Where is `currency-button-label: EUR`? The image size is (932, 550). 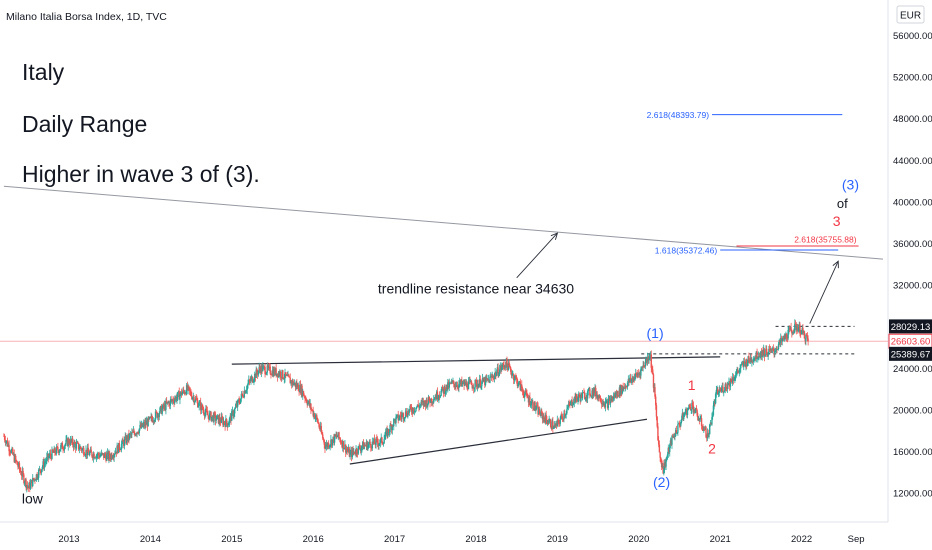
currency-button-label: EUR is located at coordinates (910, 16).